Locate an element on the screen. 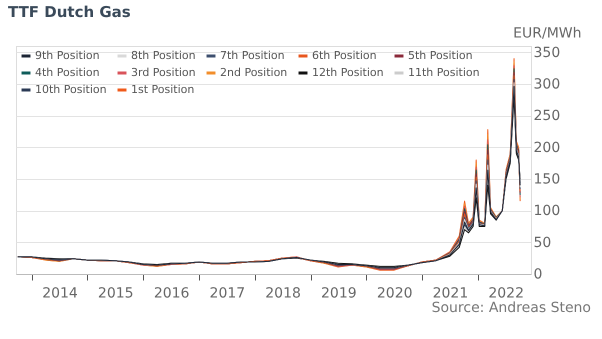 This screenshot has width=602, height=339. legend-label: 7th Position is located at coordinates (252, 55).